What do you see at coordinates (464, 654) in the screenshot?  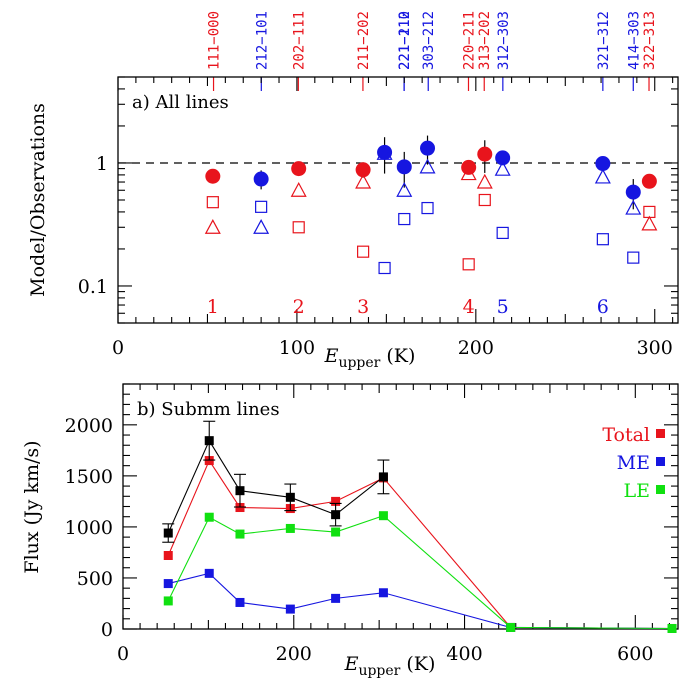 I see `x-tick-label: 400` at bounding box center [464, 654].